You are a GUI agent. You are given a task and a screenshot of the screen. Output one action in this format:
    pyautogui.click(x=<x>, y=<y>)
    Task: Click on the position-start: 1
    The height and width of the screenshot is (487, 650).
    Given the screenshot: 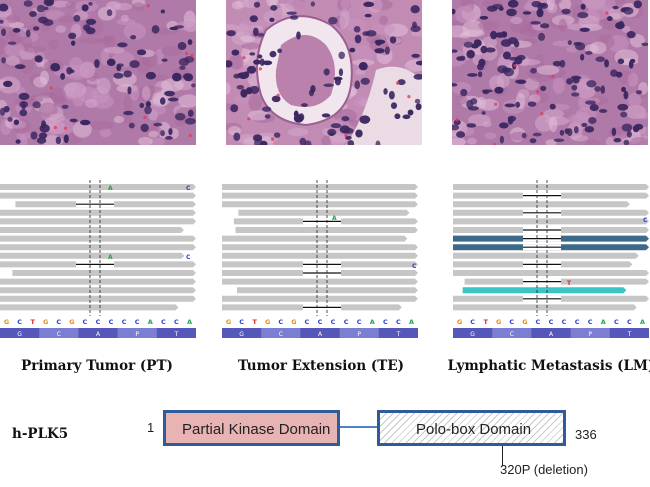 What is the action you would take?
    pyautogui.click(x=151, y=427)
    